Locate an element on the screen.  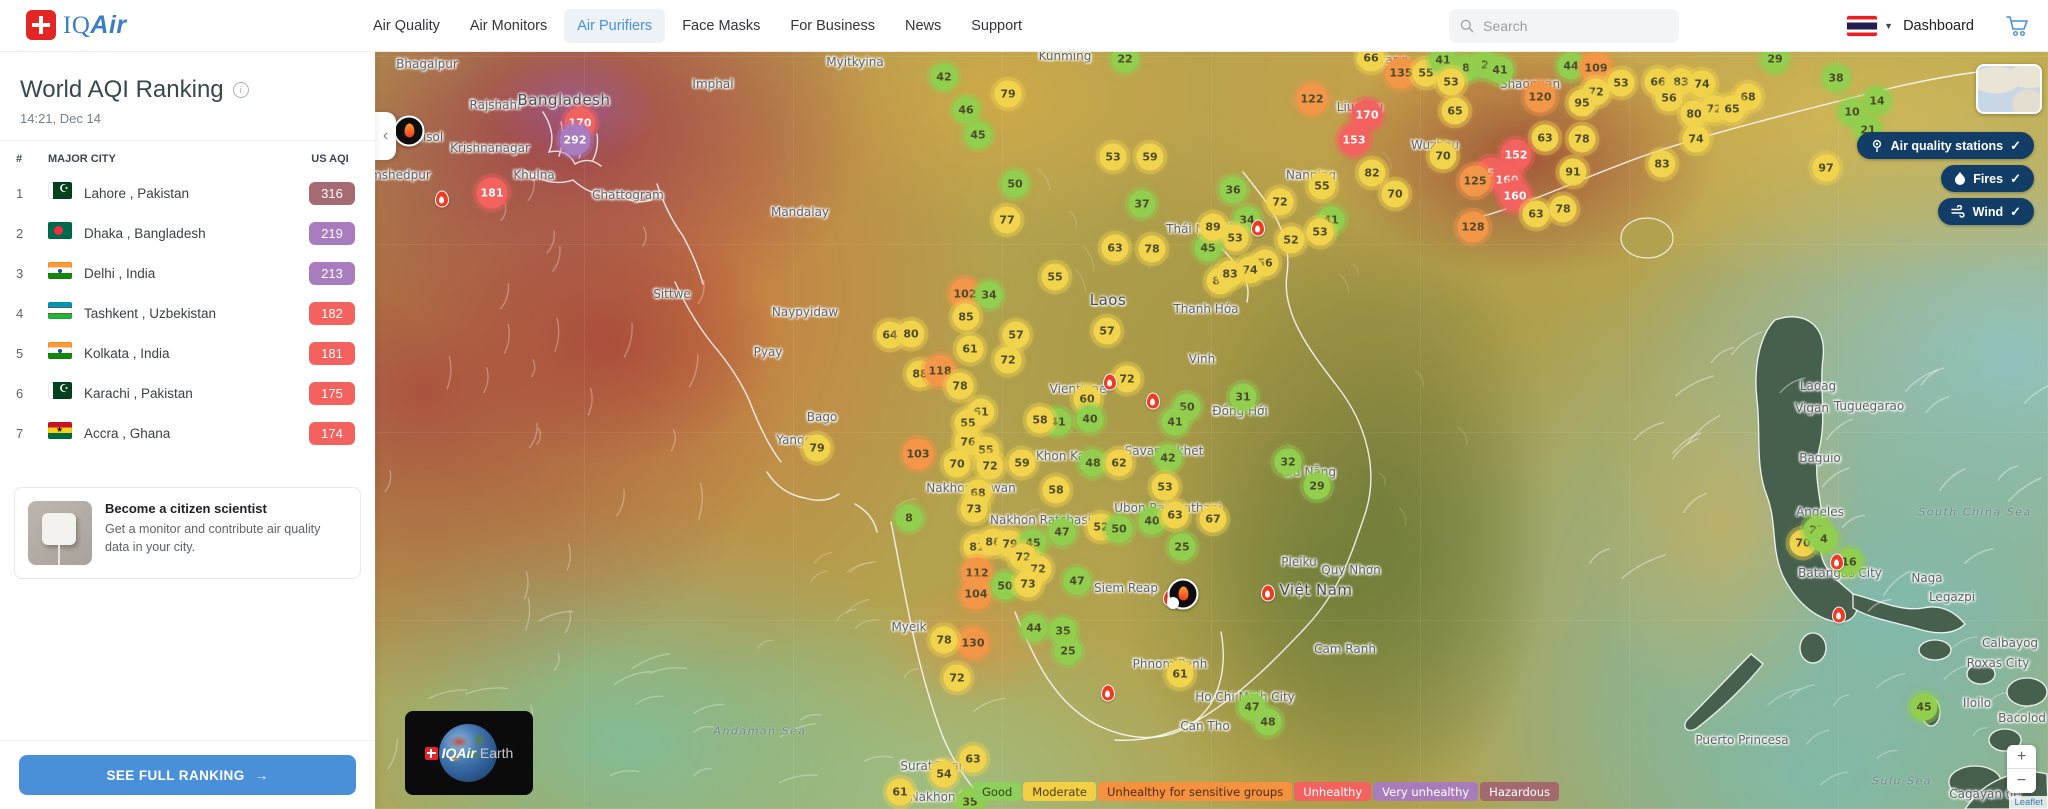
aqi-marker: 160 is located at coordinates (1515, 196).